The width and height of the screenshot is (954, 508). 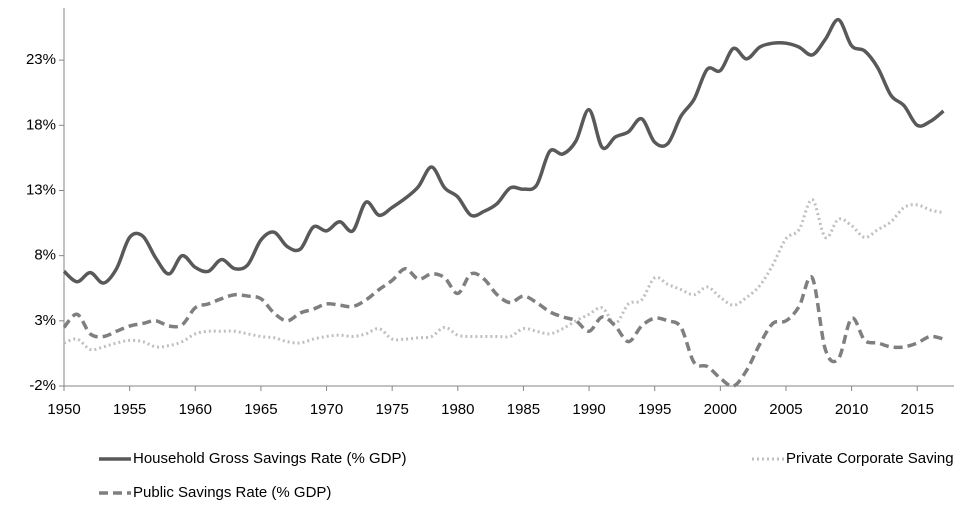 What do you see at coordinates (870, 458) in the screenshot?
I see `legend-label: Private Corporate Savings Rate (% GDP)` at bounding box center [870, 458].